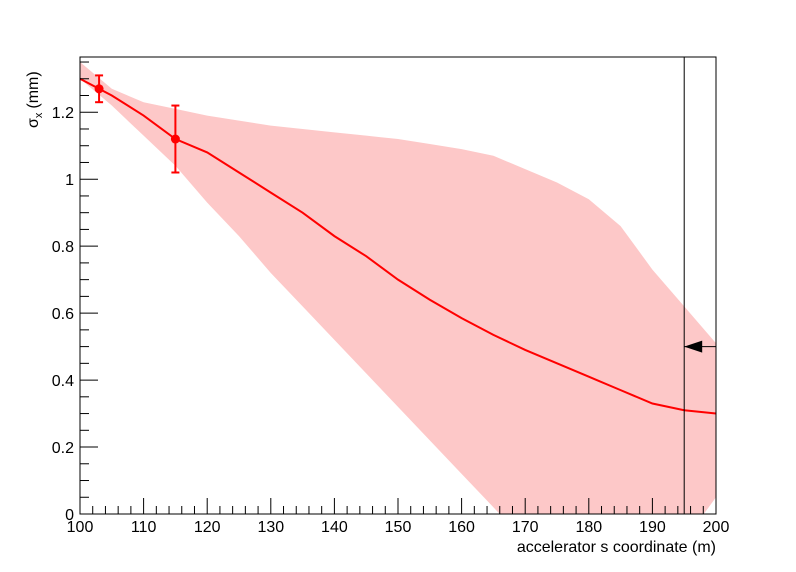 Image resolution: width=796 pixels, height=572 pixels. Describe the element at coordinates (716, 527) in the screenshot. I see `x-tick-label: 200` at that location.